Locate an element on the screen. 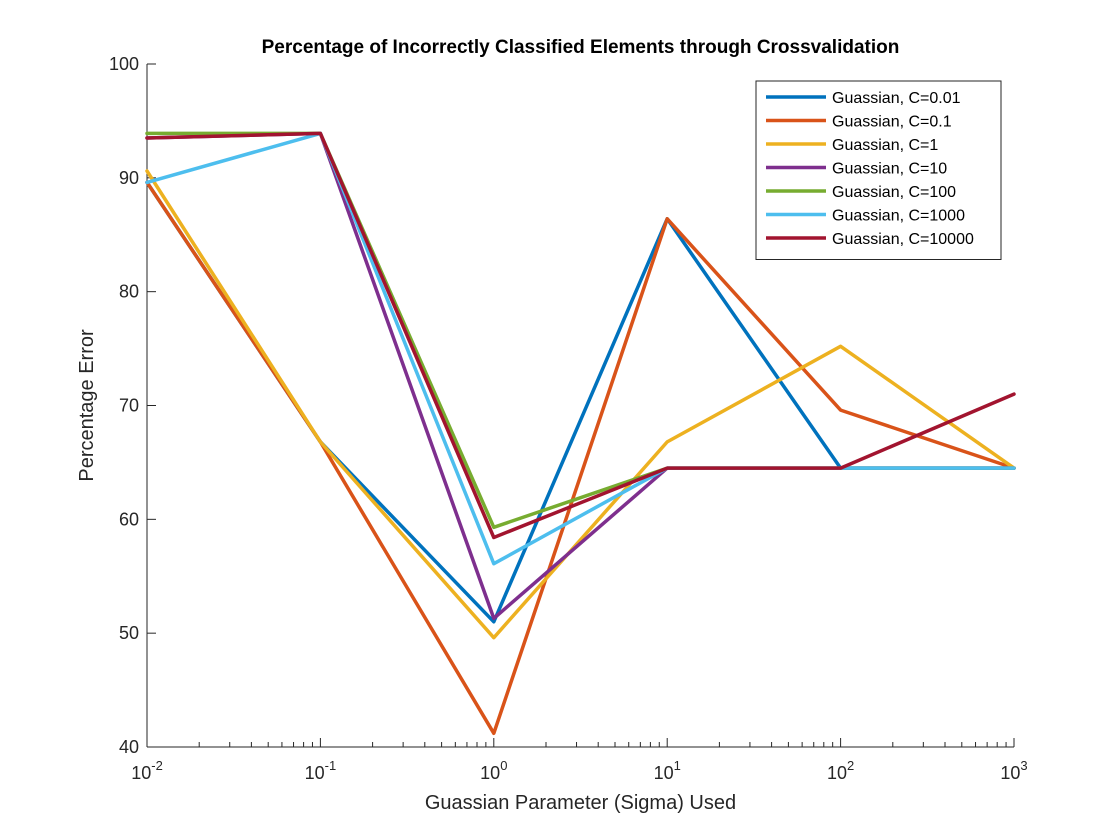 The width and height of the screenshot is (1120, 840). y-tick-label: 60 is located at coordinates (129, 519).